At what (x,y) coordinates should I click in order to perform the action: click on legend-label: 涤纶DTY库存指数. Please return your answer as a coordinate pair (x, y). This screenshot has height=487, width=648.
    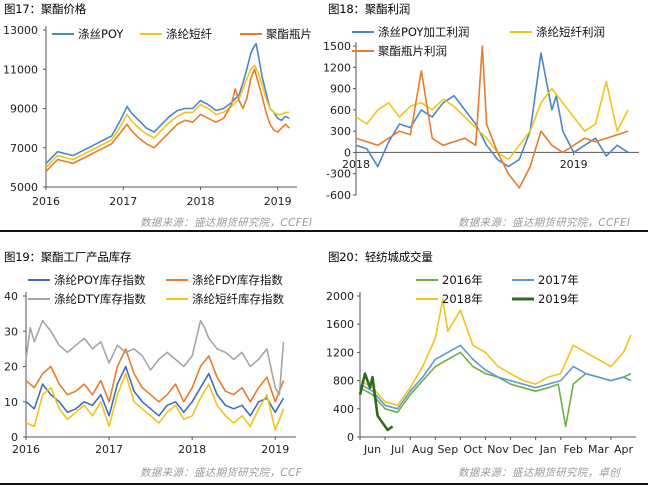
    Looking at the image, I should click on (100, 299).